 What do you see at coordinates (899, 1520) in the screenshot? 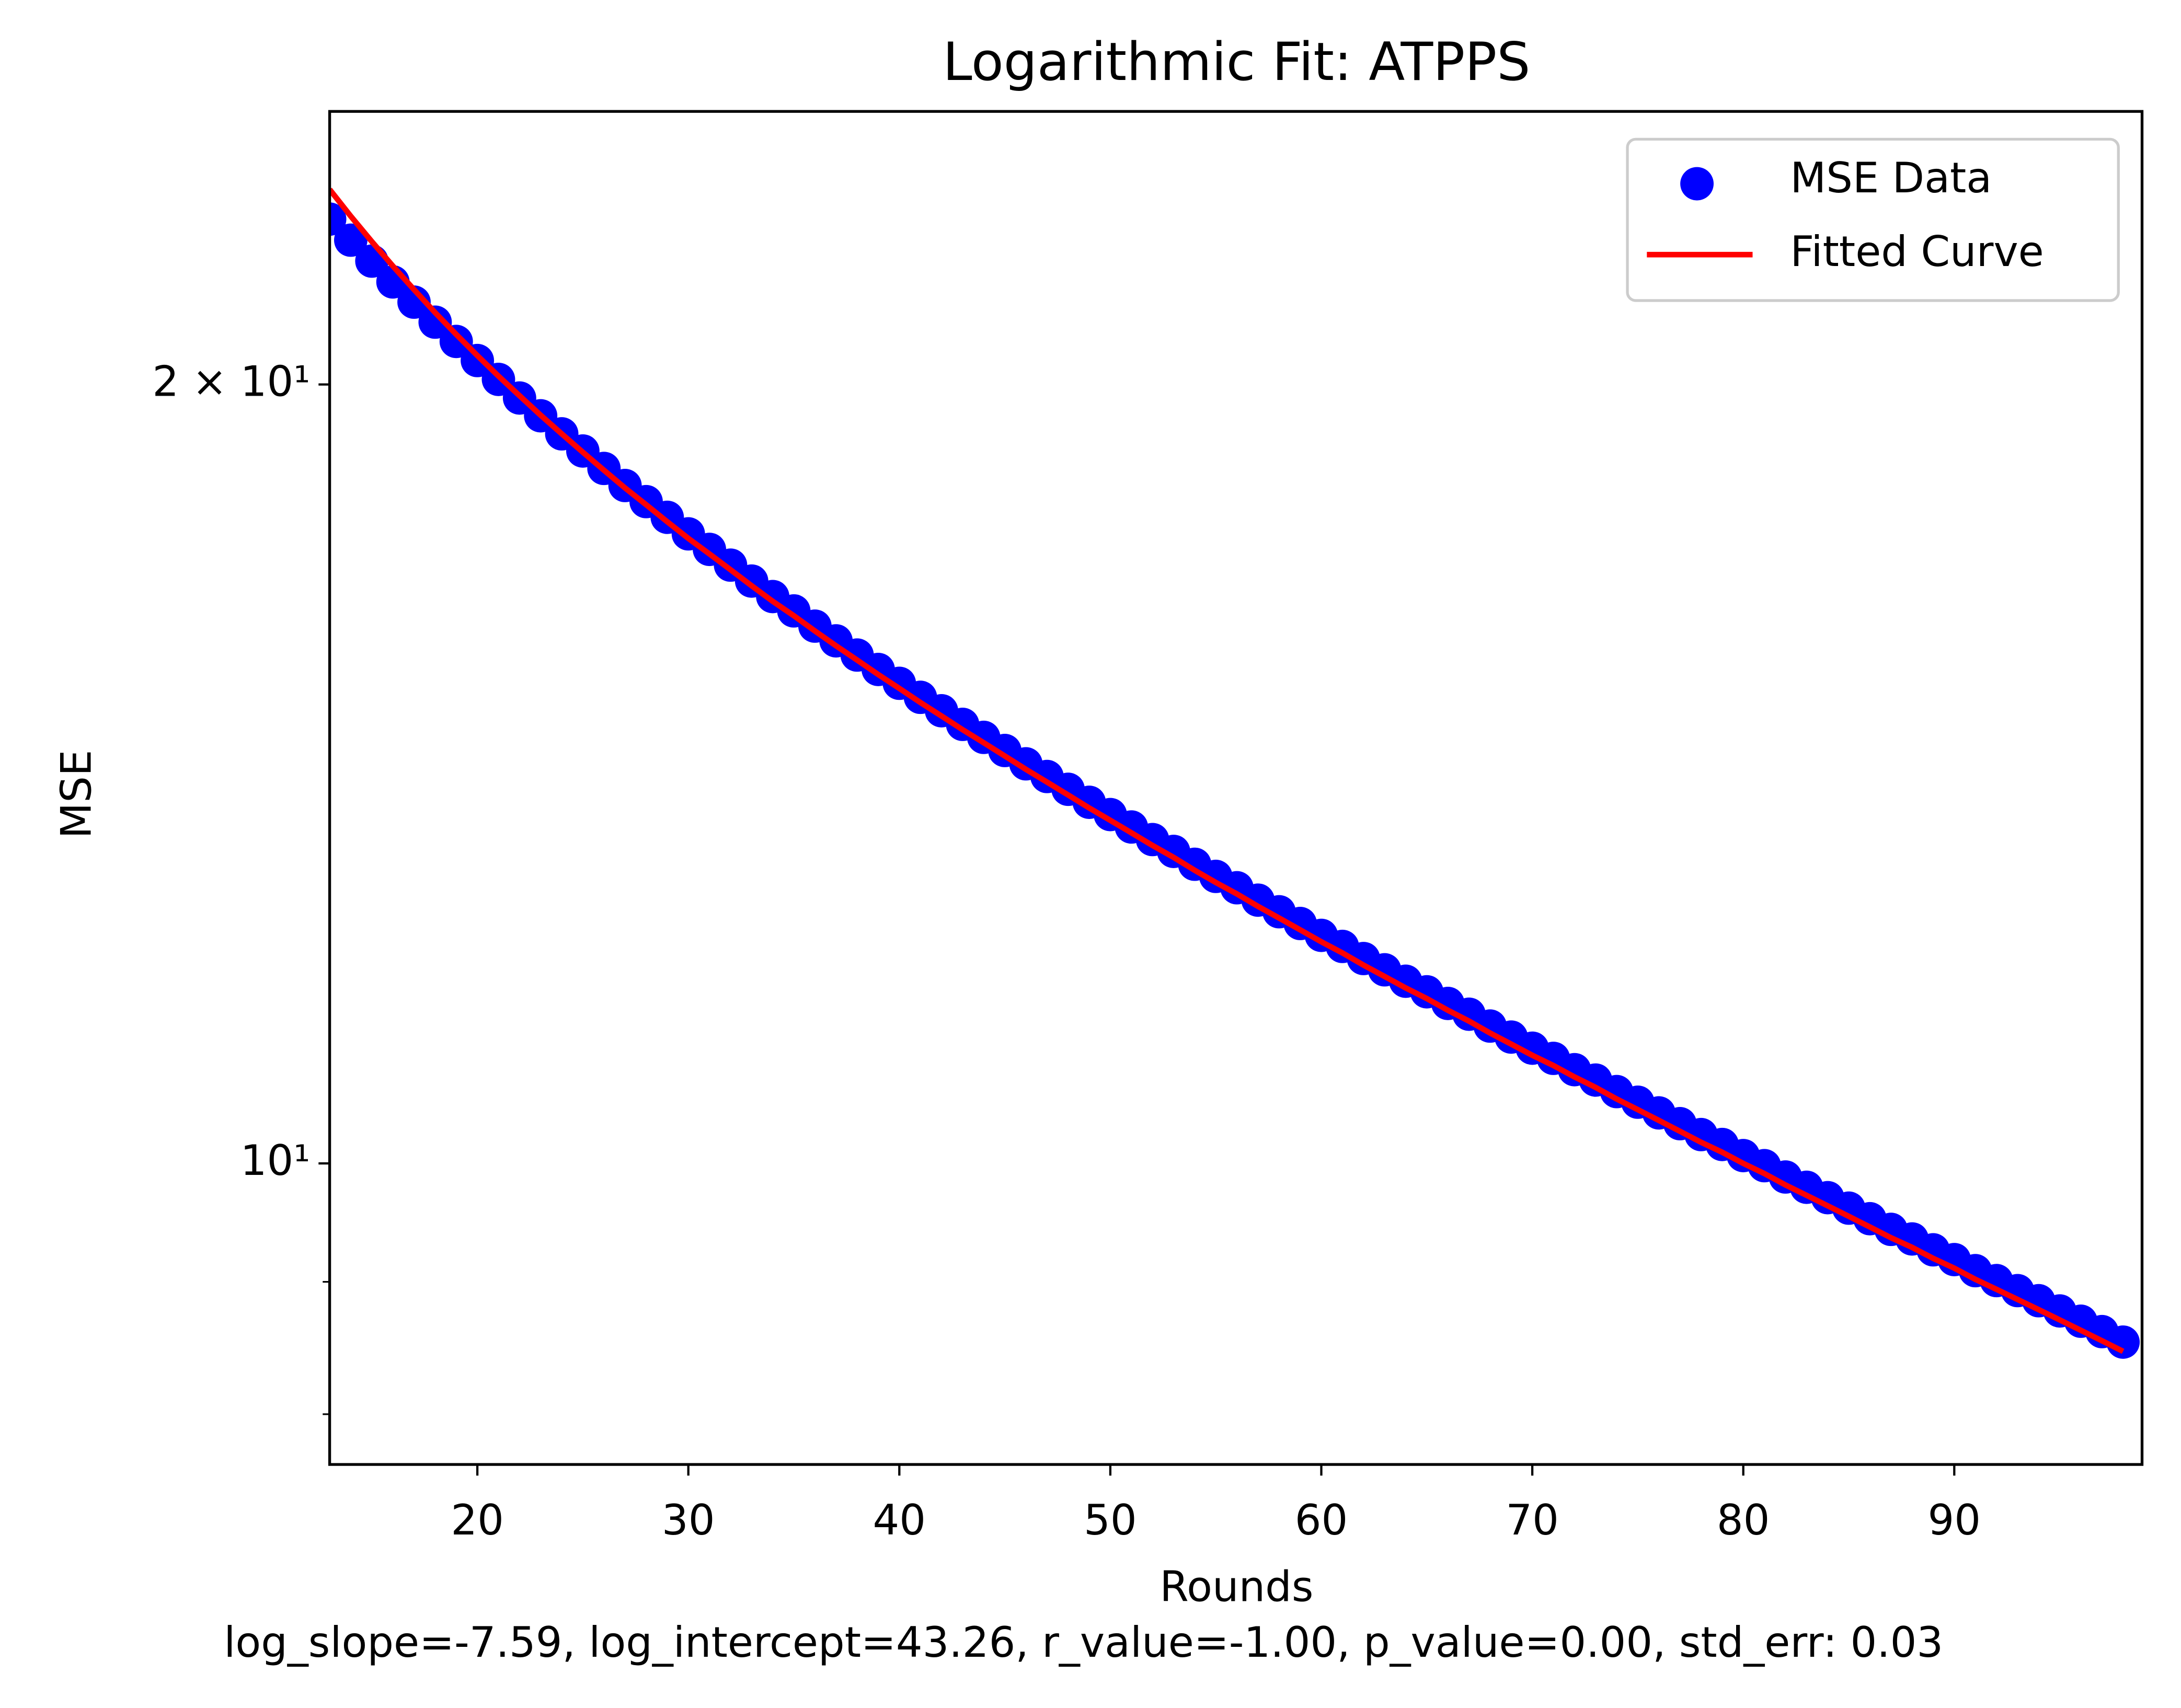
I see `x-tick-label: 40` at bounding box center [899, 1520].